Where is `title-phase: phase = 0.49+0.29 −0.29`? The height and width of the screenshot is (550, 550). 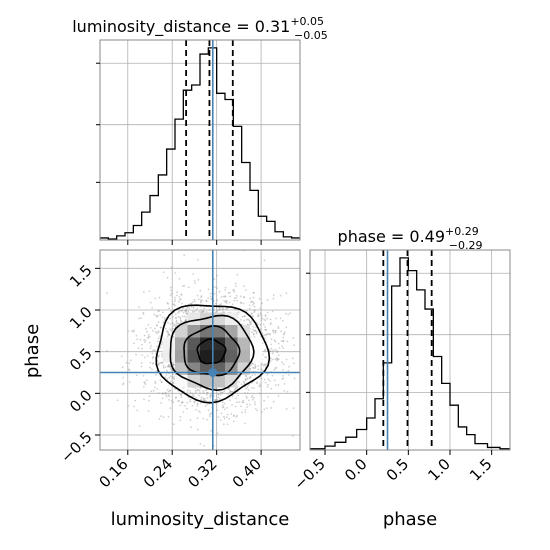 title-phase: phase = 0.49+0.29 −0.29 is located at coordinates (410, 238).